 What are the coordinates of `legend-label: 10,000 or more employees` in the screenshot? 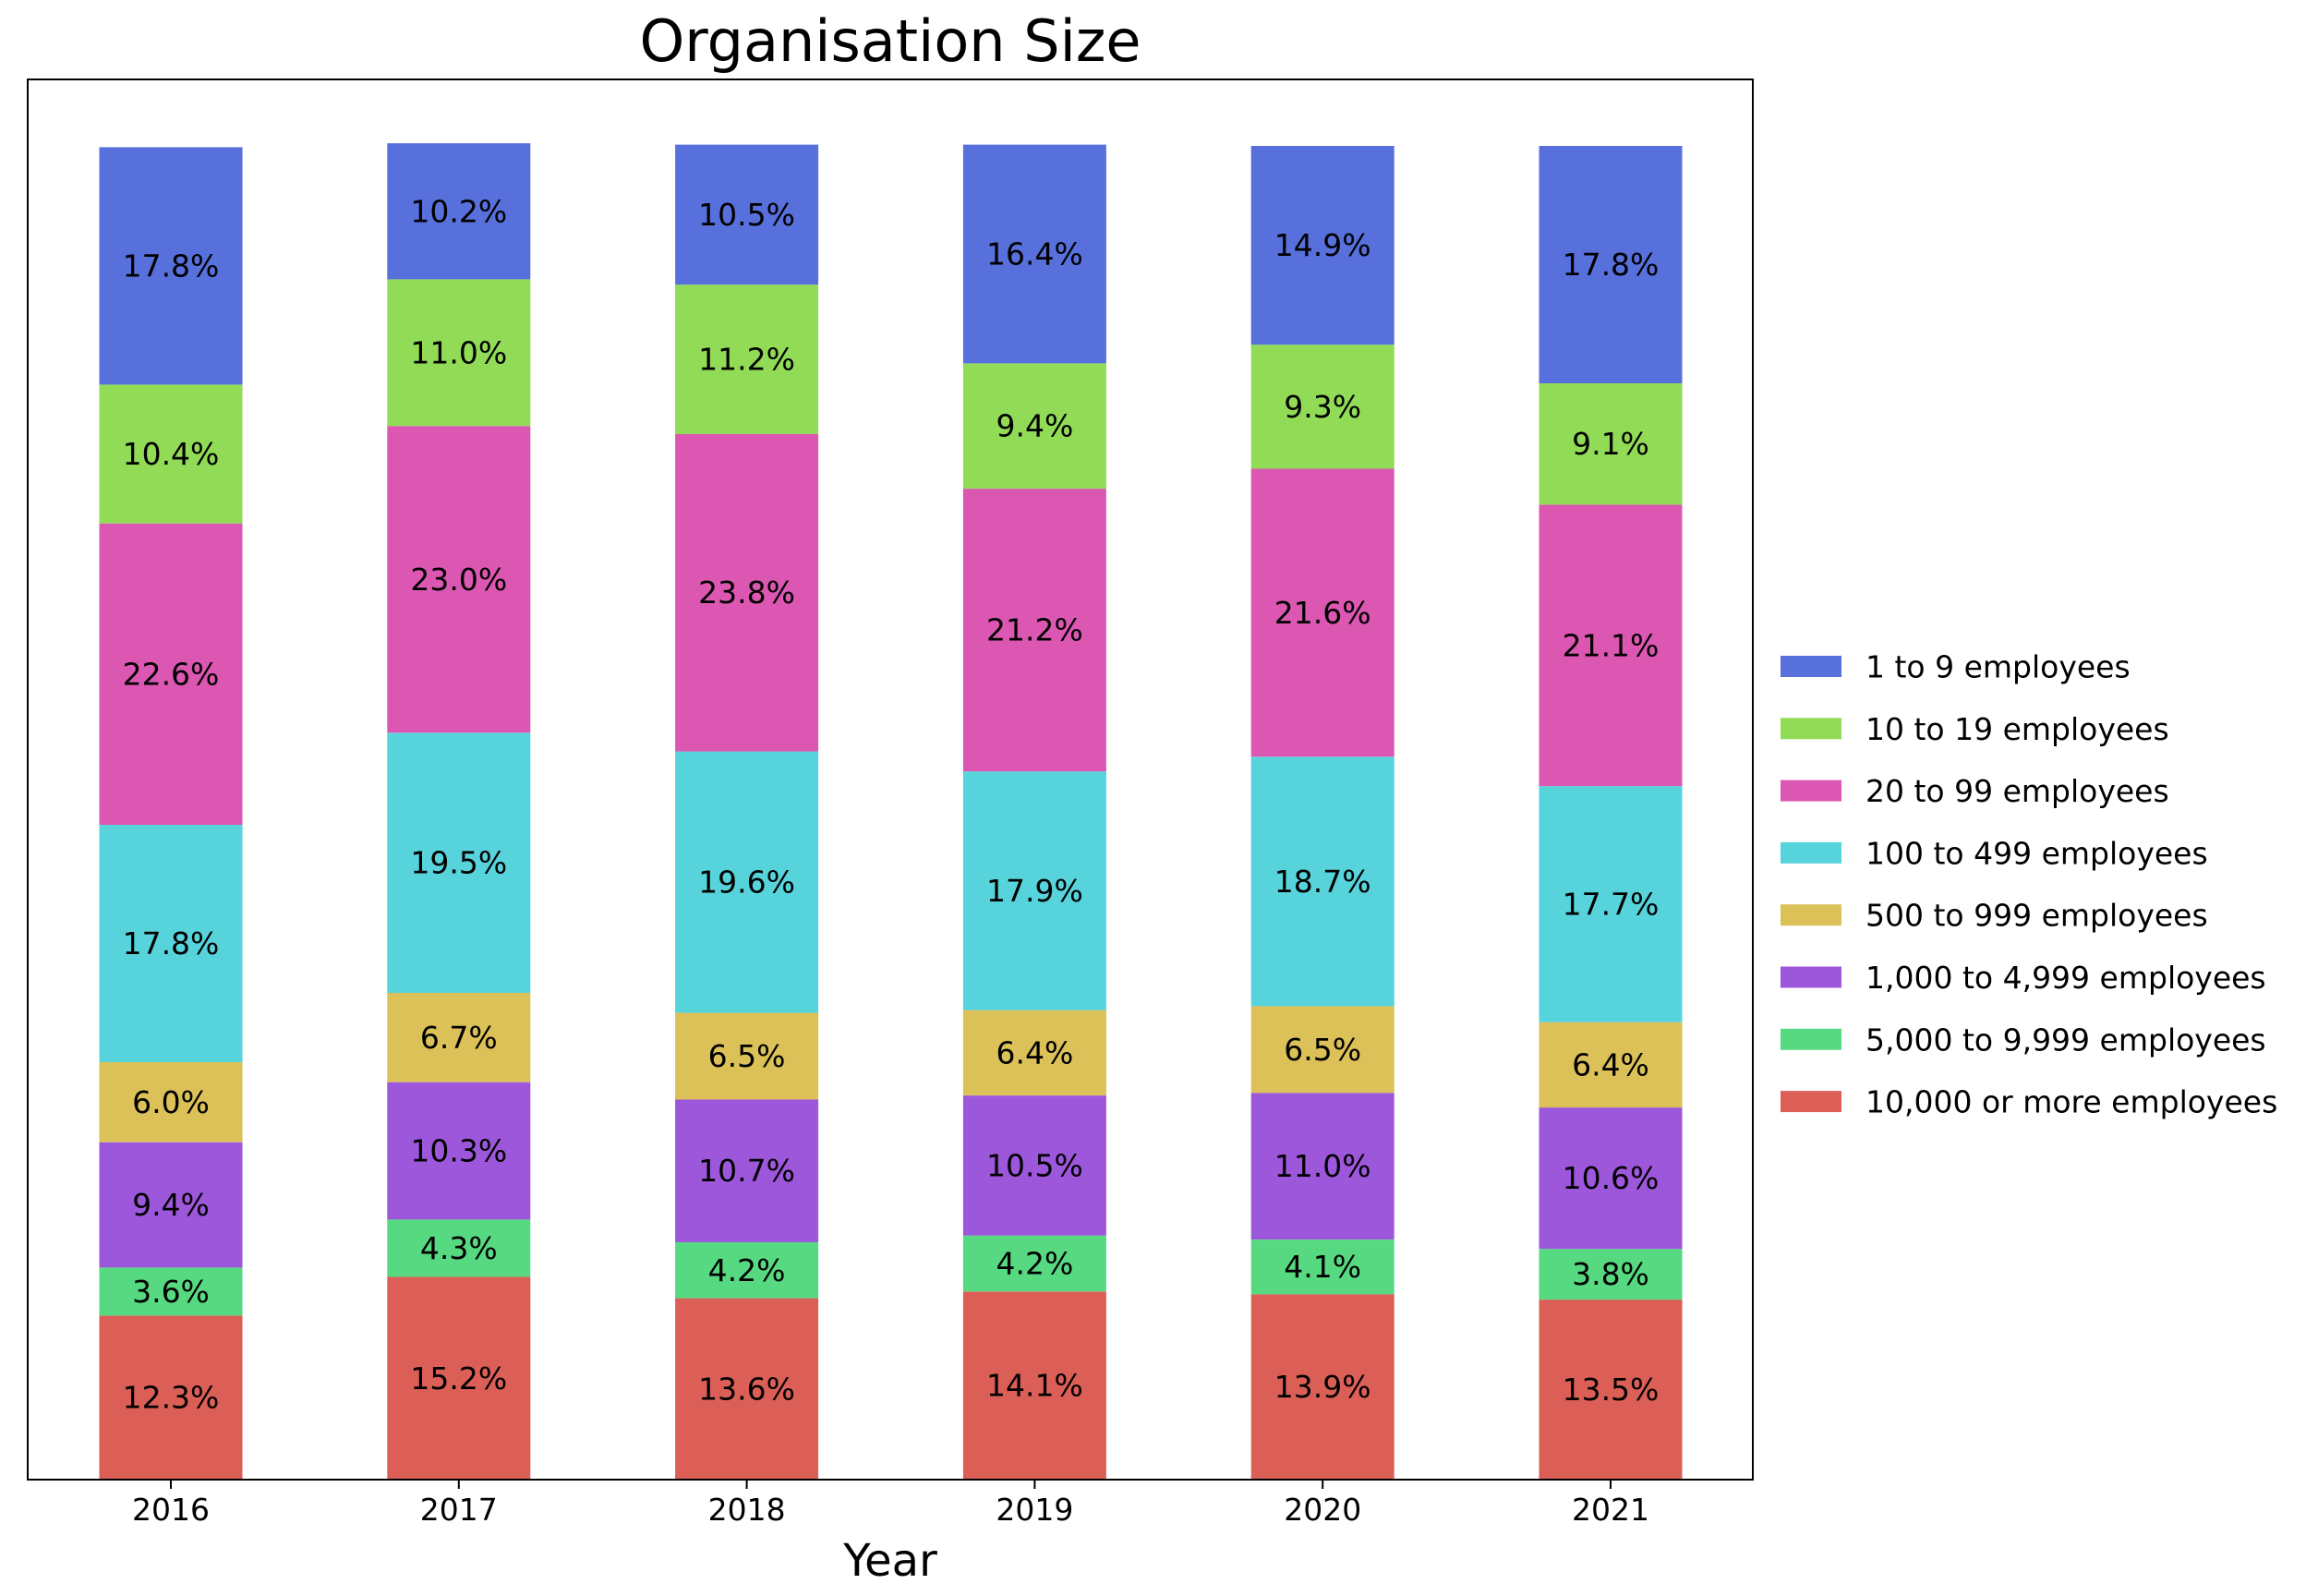 It's located at (2071, 1102).